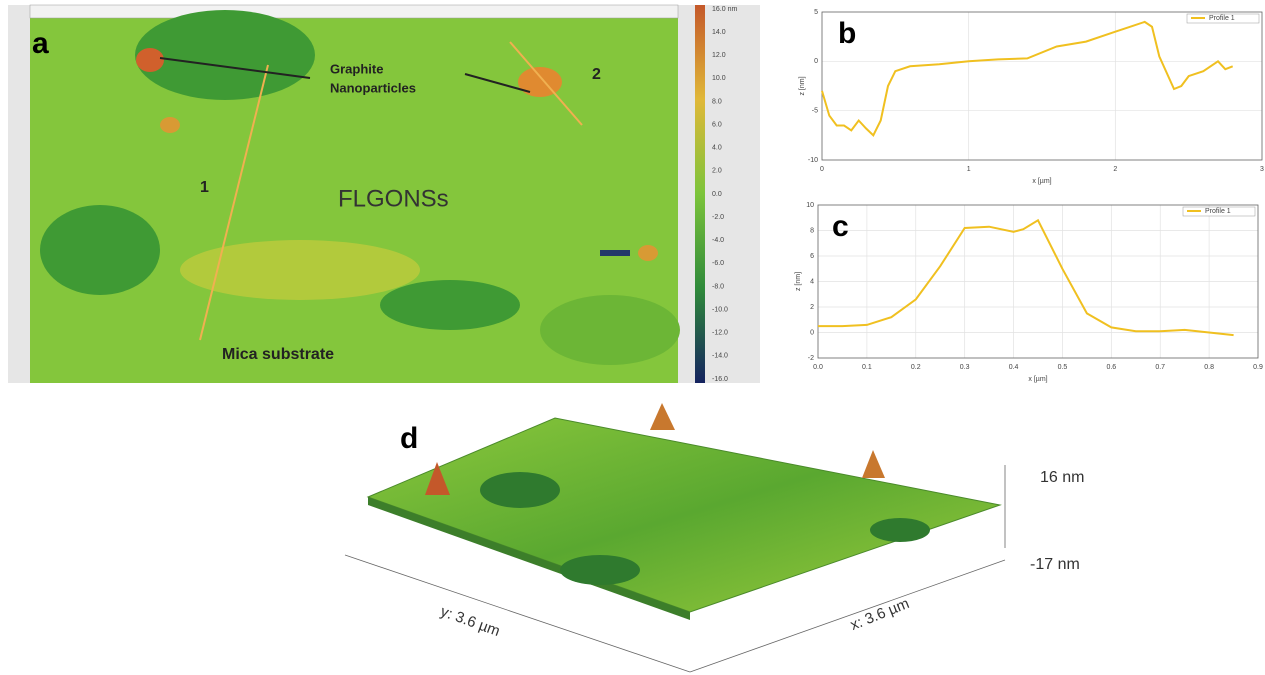 The width and height of the screenshot is (1265, 675). Describe the element at coordinates (724, 9) in the screenshot. I see `colorbar-label: 16.0 nm` at that location.